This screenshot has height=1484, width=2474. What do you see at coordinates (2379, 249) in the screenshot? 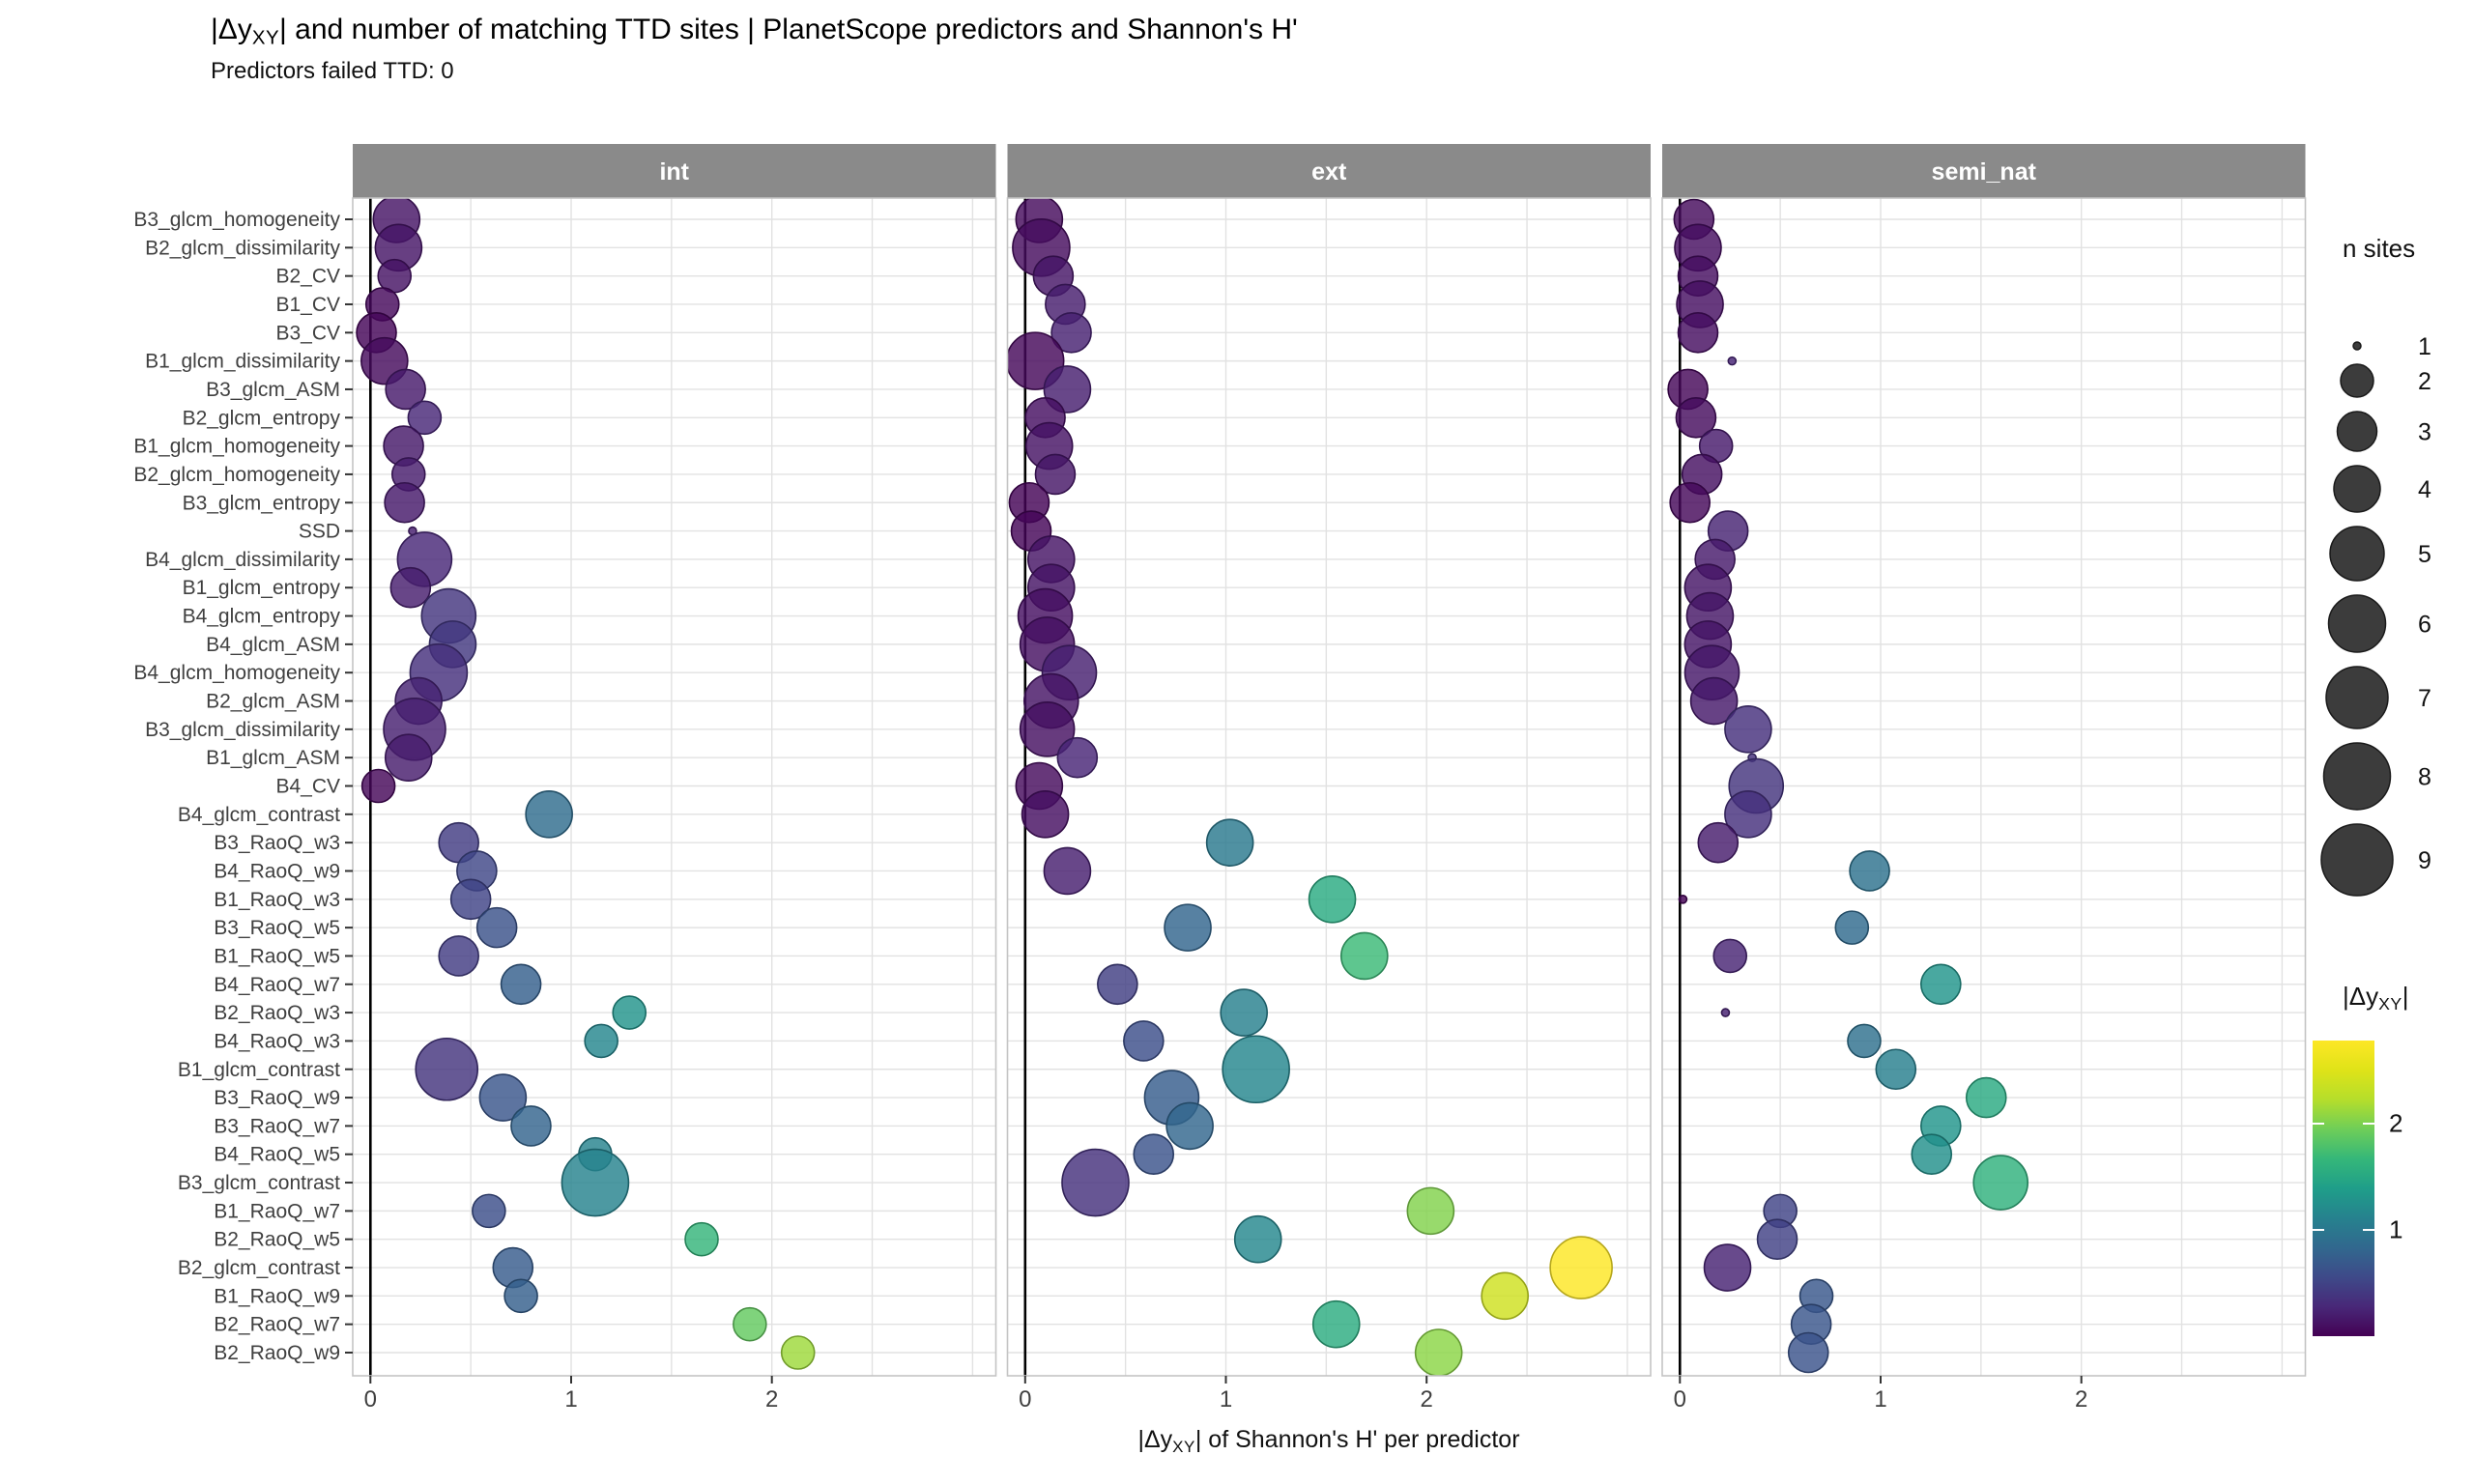
I see `size-legend-title: n sites` at bounding box center [2379, 249].